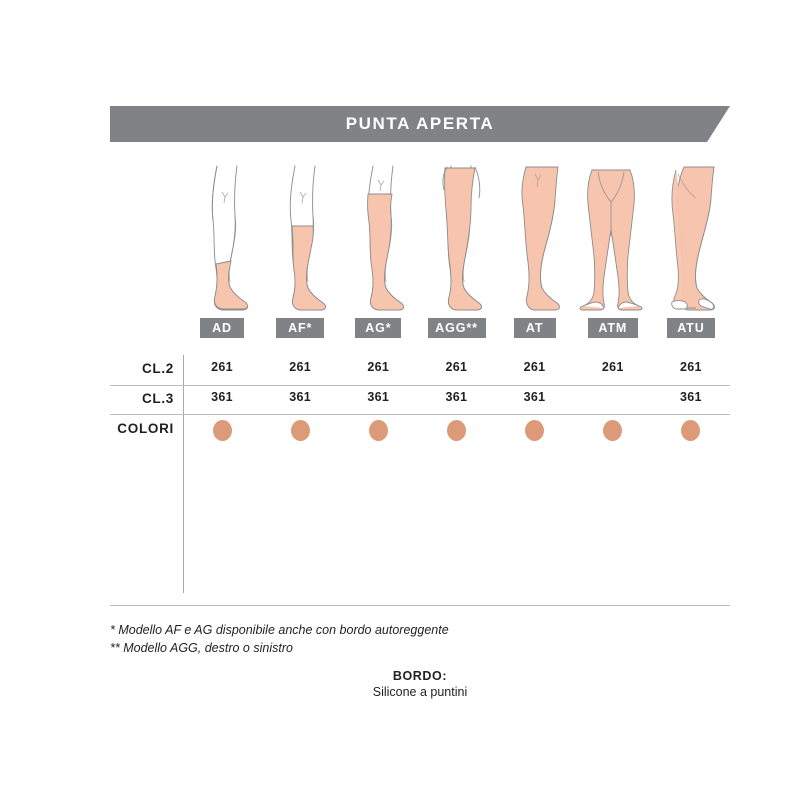  What do you see at coordinates (157, 368) in the screenshot?
I see `row-label-cl2: CL.2` at bounding box center [157, 368].